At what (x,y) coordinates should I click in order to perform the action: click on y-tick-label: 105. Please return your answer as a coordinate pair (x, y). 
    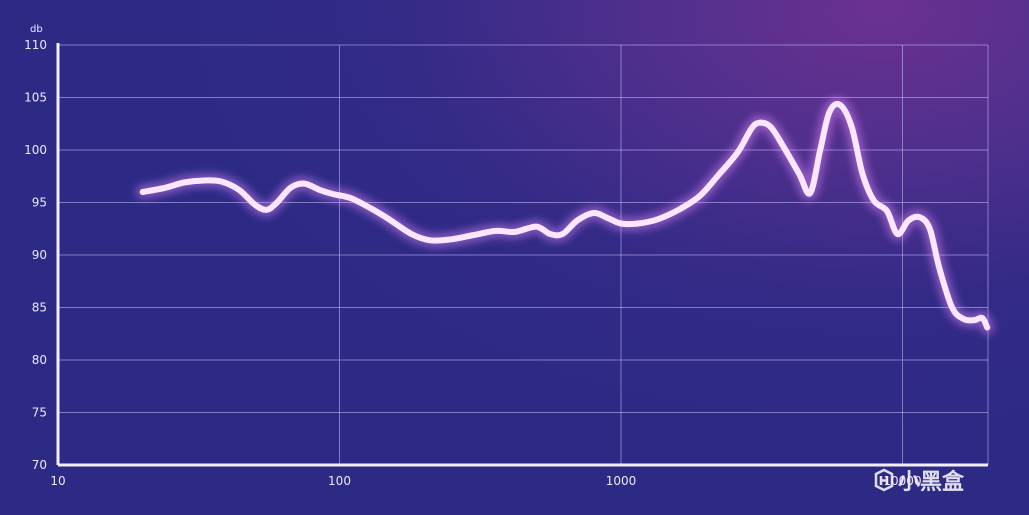
    Looking at the image, I should click on (35, 98).